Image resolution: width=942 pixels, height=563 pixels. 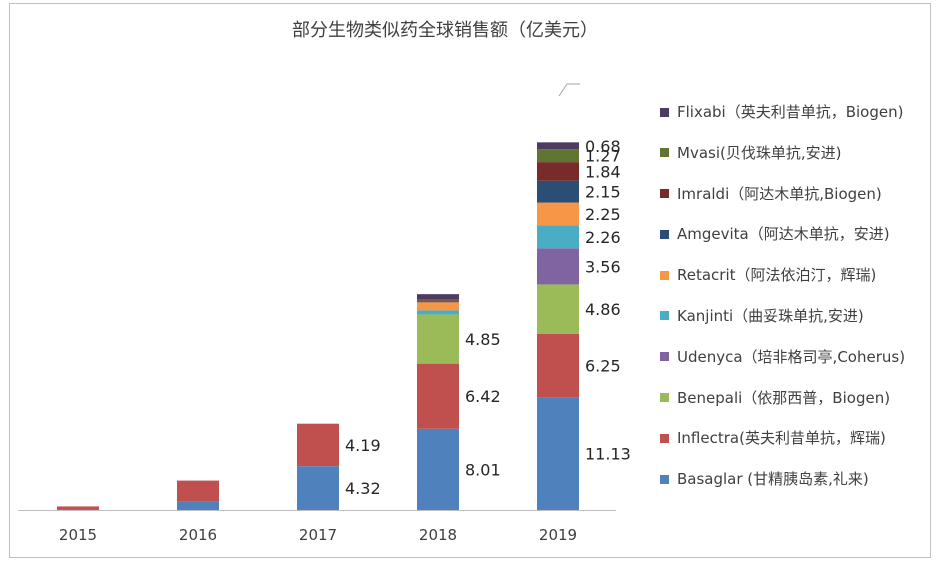 What do you see at coordinates (777, 275) in the screenshot?
I see `legend-label: Retacrit（阿法依泊汀，辉瑞)` at bounding box center [777, 275].